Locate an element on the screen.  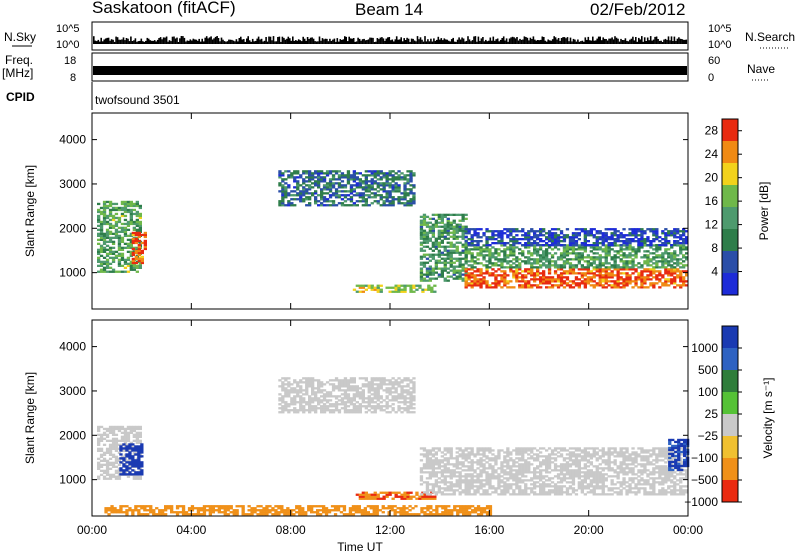
colorbar-swatch is located at coordinates (730, 218).